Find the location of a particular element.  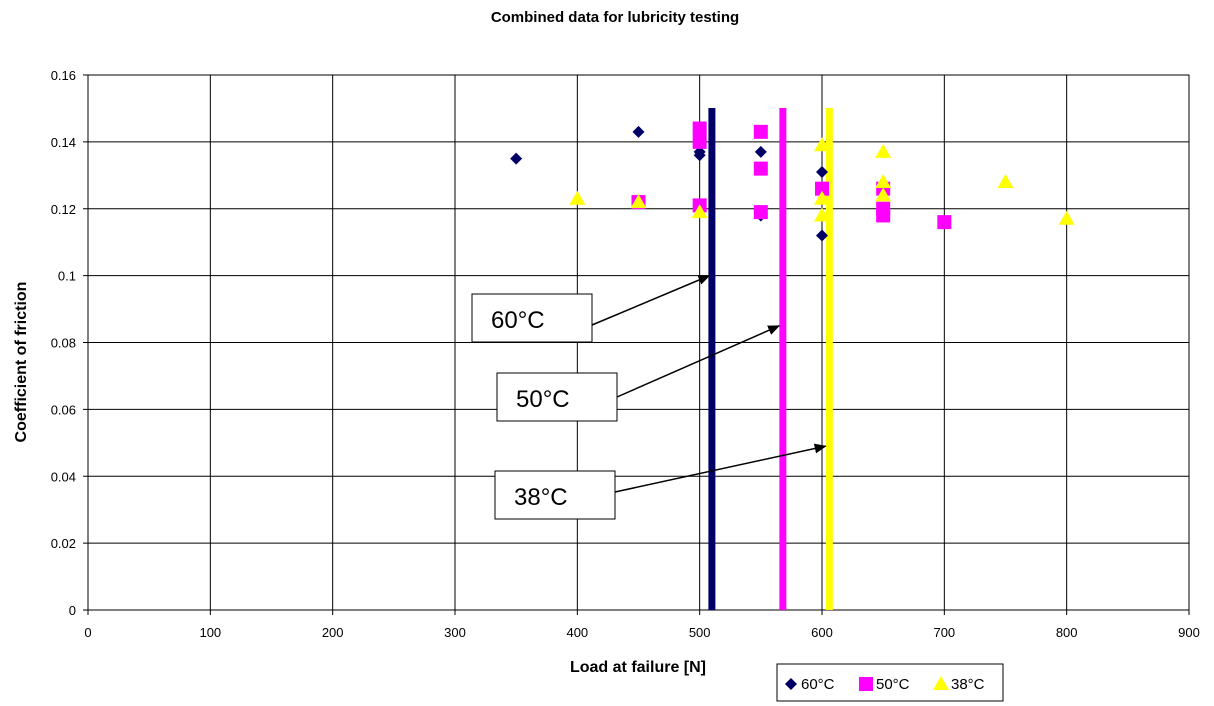

y-axis-label: Coefficient of friction is located at coordinates (21, 362).